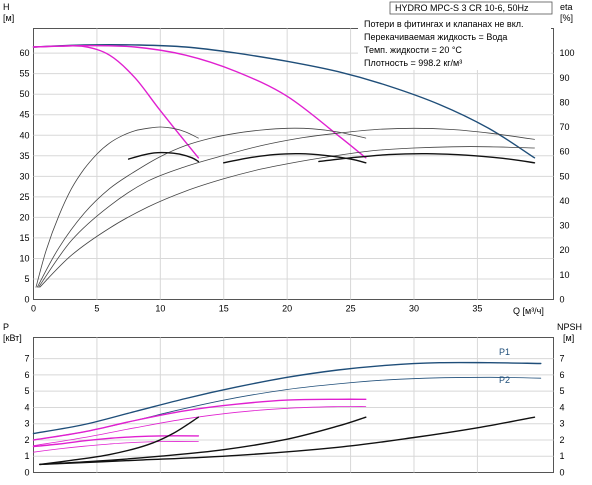 The width and height of the screenshot is (592, 485). What do you see at coordinates (8, 18) in the screenshot?
I see `h-axis-unit: [м]` at bounding box center [8, 18].